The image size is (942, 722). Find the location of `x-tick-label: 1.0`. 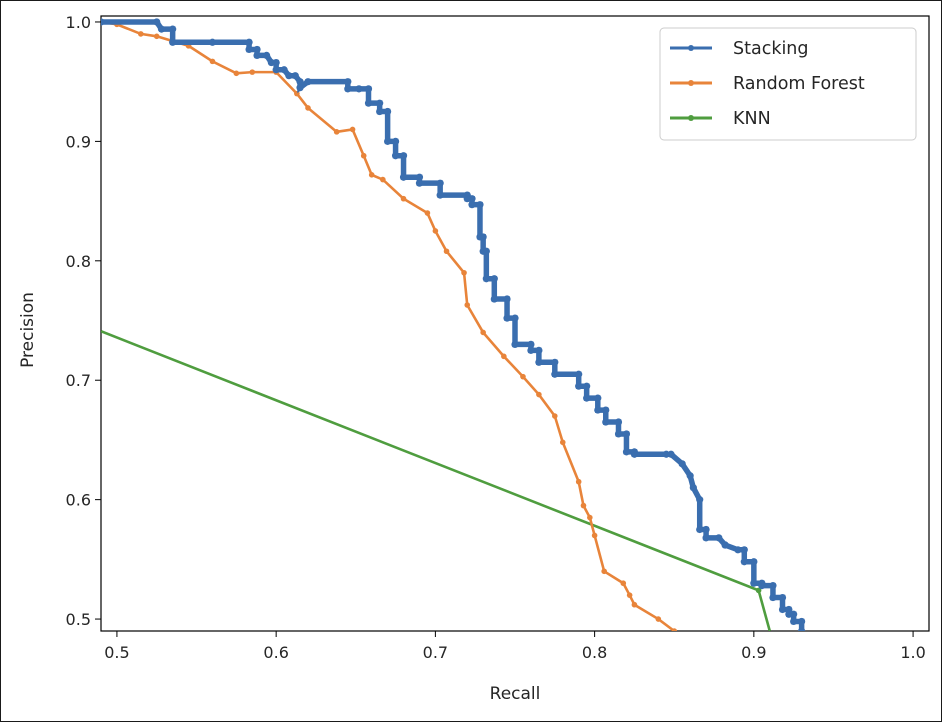

x-tick-label: 1.0 is located at coordinates (912, 652).